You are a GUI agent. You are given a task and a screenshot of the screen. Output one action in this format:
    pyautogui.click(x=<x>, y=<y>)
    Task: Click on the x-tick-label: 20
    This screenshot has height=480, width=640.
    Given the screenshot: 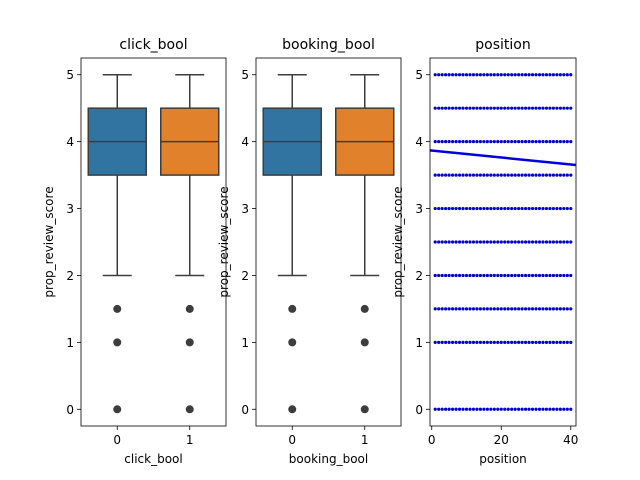 What is the action you would take?
    pyautogui.click(x=501, y=440)
    